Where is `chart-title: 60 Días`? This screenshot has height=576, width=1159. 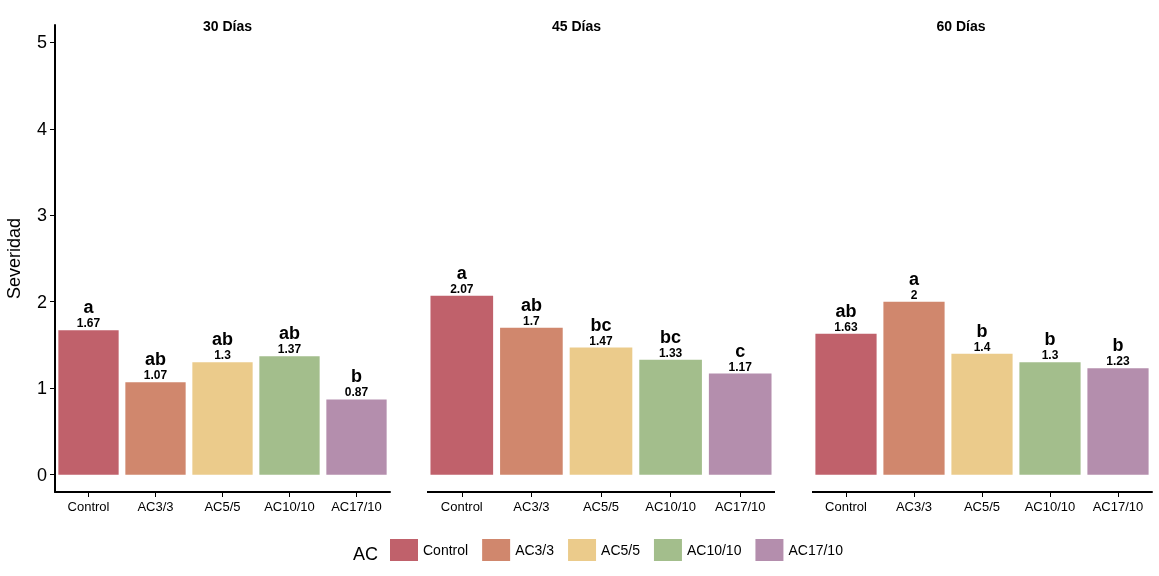
chart-title: 60 Días is located at coordinates (961, 26).